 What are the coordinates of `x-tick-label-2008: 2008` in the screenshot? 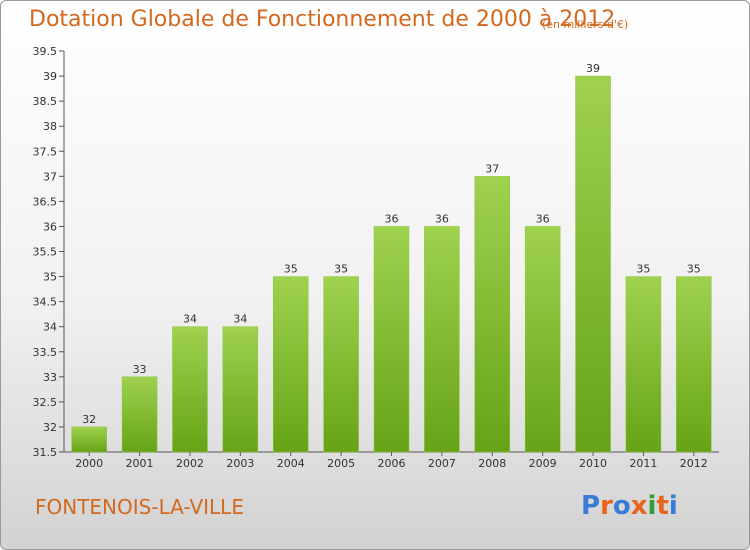 It's located at (492, 463).